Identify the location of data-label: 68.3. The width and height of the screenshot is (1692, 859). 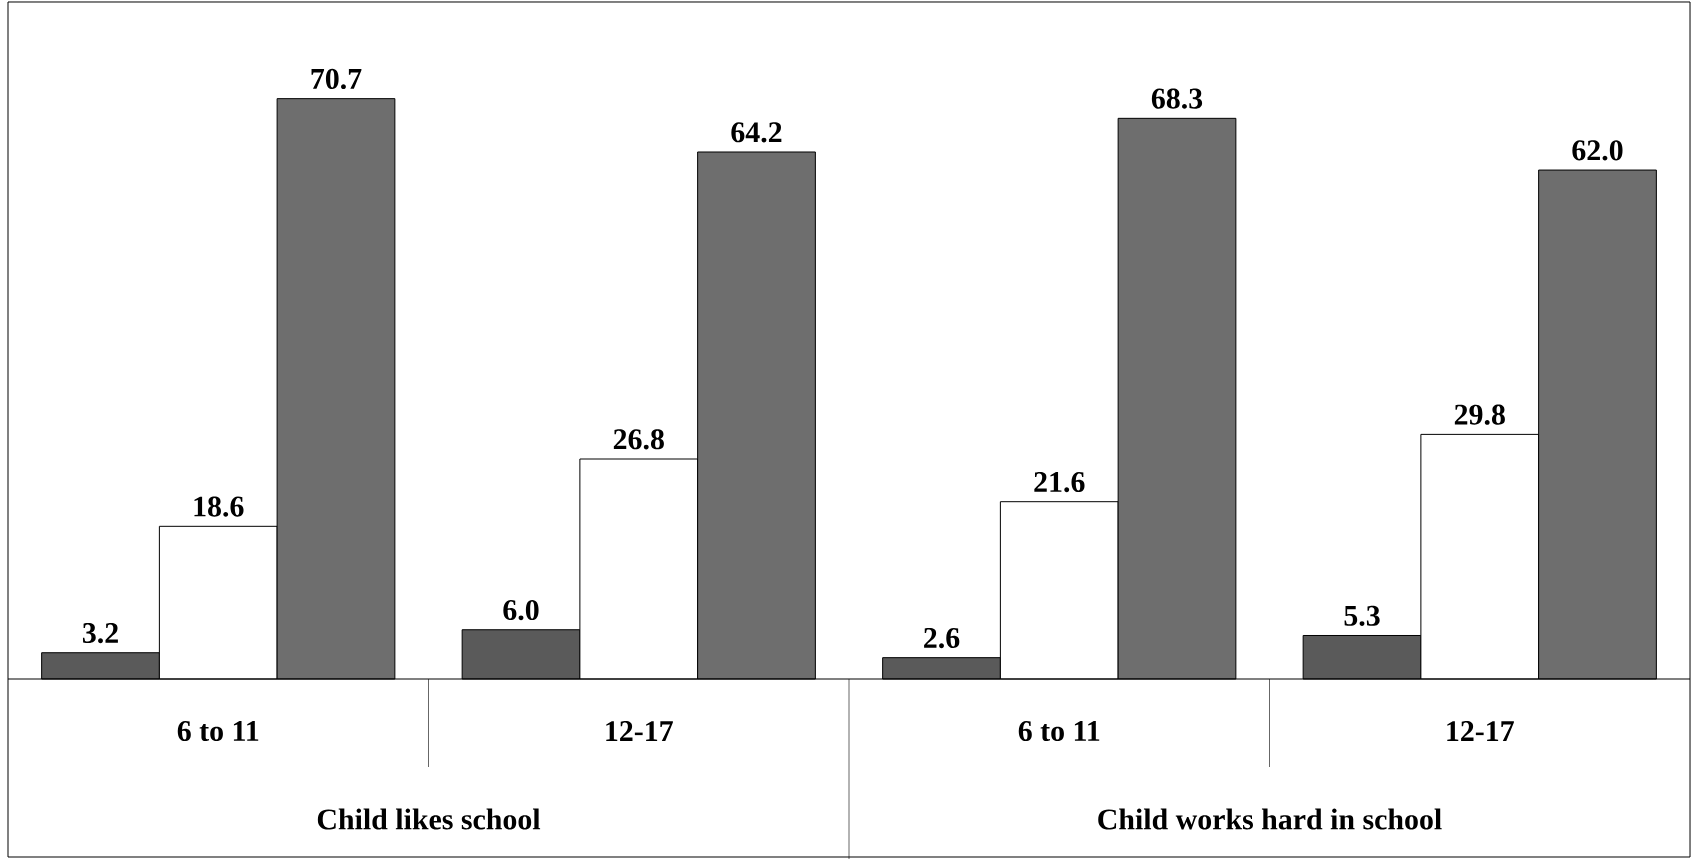
(1177, 98).